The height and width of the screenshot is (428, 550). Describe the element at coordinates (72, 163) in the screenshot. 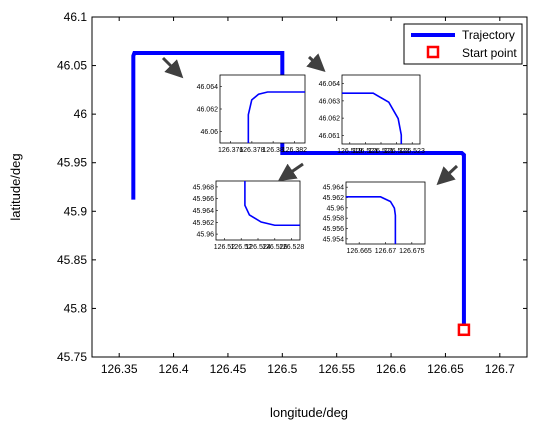

I see `y-tick-label: 45.95` at that location.